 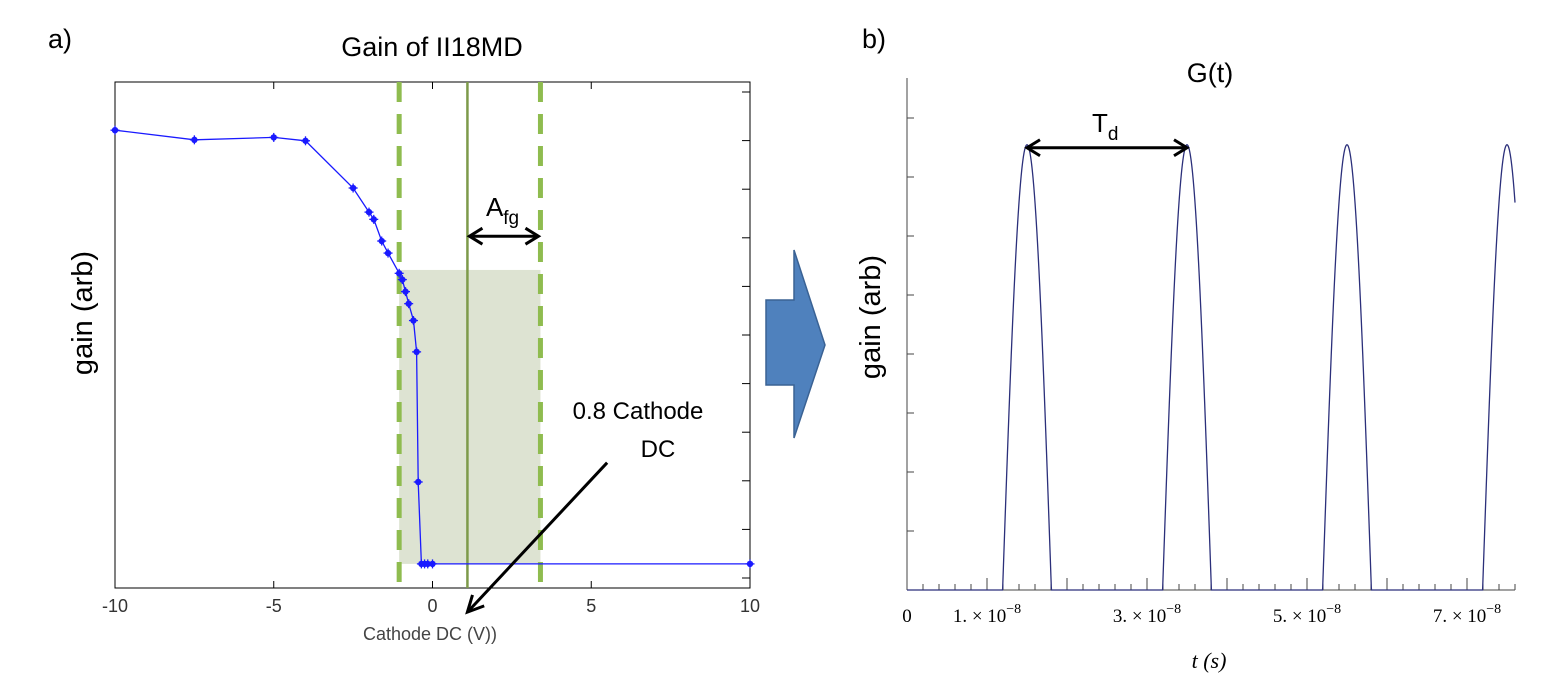 I want to click on chart-a-title: Gain of II18MD, so click(x=432, y=47).